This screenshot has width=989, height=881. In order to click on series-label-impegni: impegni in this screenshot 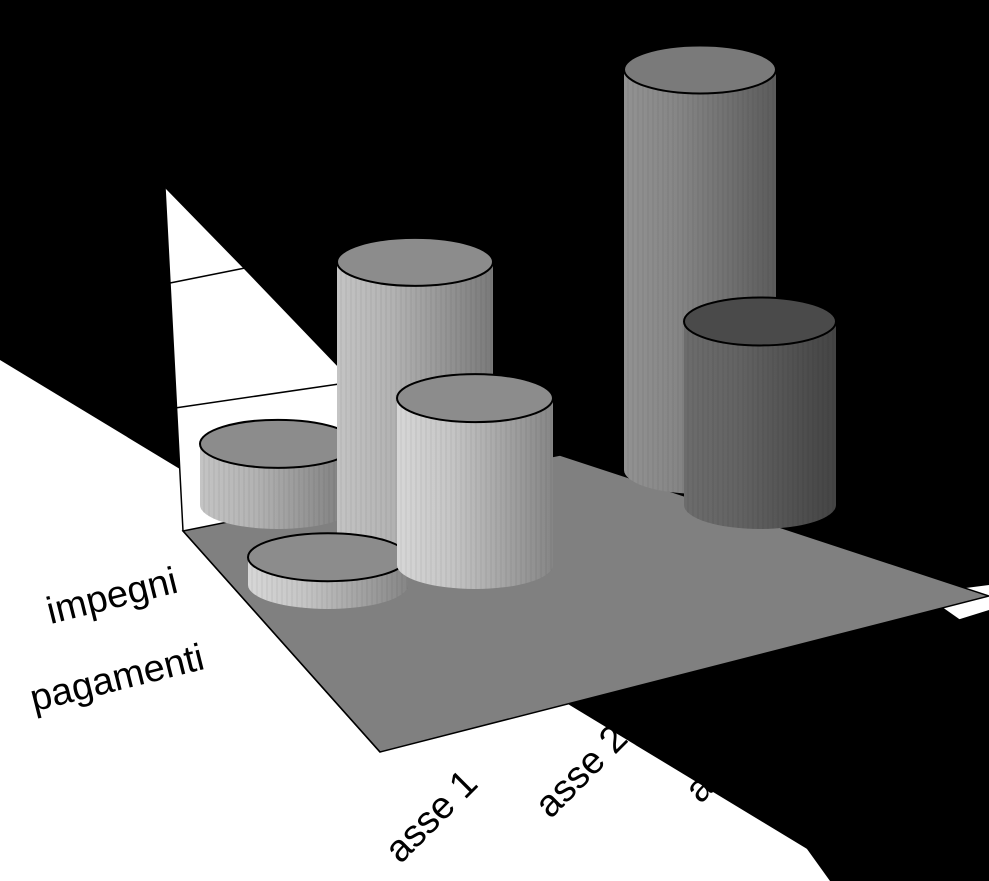, I will do `click(111, 596)`.